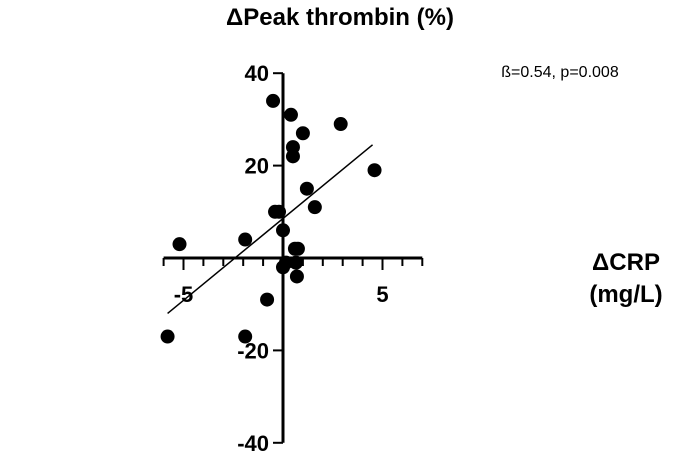  I want to click on y-tick-label: 20, so click(257, 166).